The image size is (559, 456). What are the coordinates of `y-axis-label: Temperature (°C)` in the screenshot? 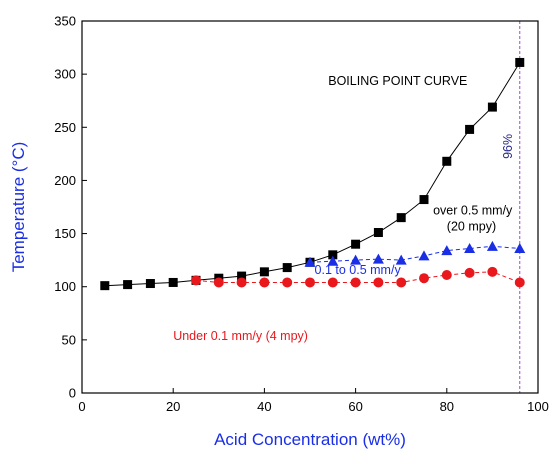 It's located at (18, 207).